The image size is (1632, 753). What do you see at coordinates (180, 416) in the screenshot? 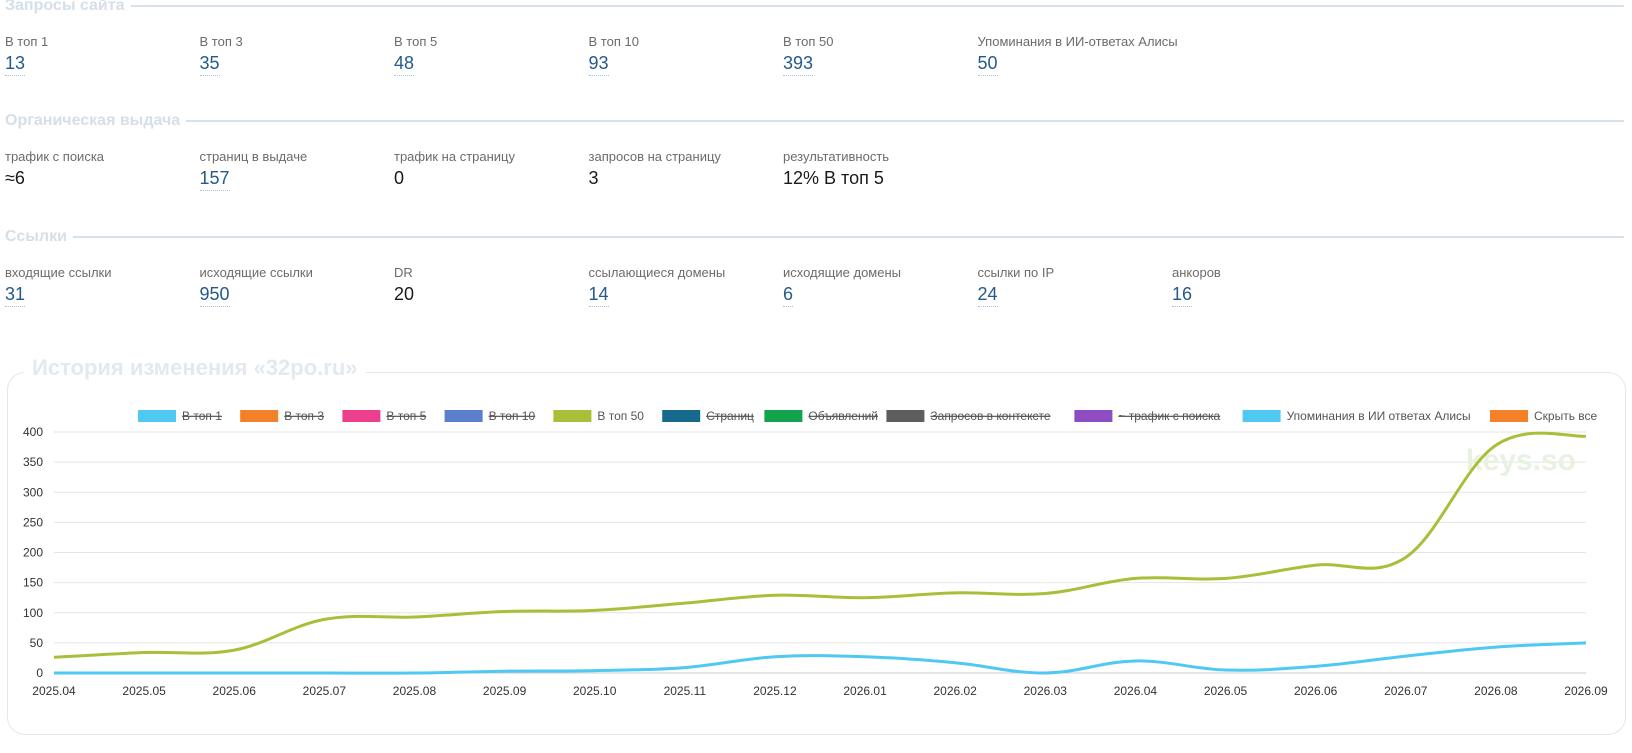
I see `legend-item-0: В топ 1` at bounding box center [180, 416].